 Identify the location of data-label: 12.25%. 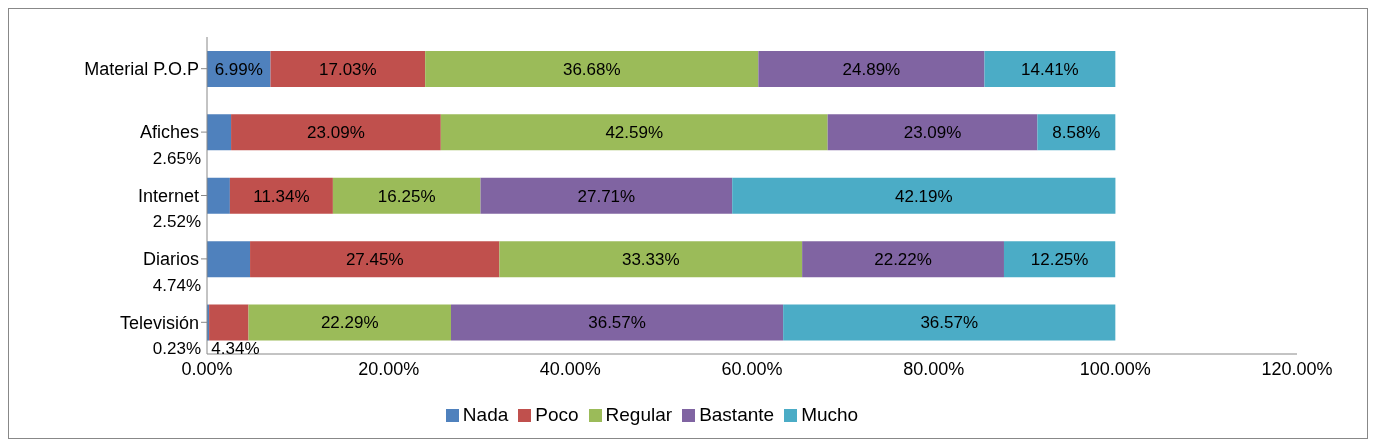
(1059, 260).